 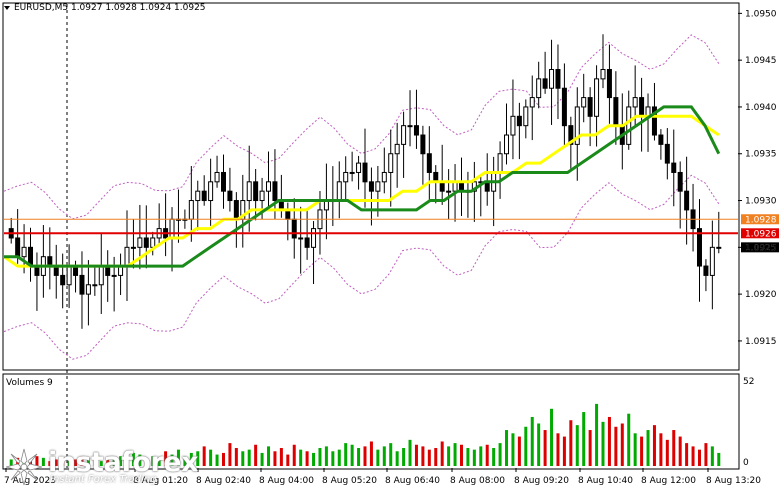 I want to click on time-tick-label: 8 Aug 13:20, so click(x=733, y=481).